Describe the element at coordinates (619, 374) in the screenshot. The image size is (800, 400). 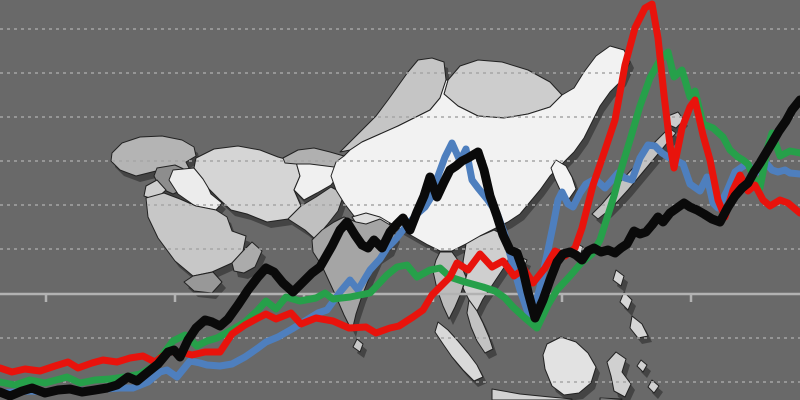
I see `region-sulawesi` at that location.